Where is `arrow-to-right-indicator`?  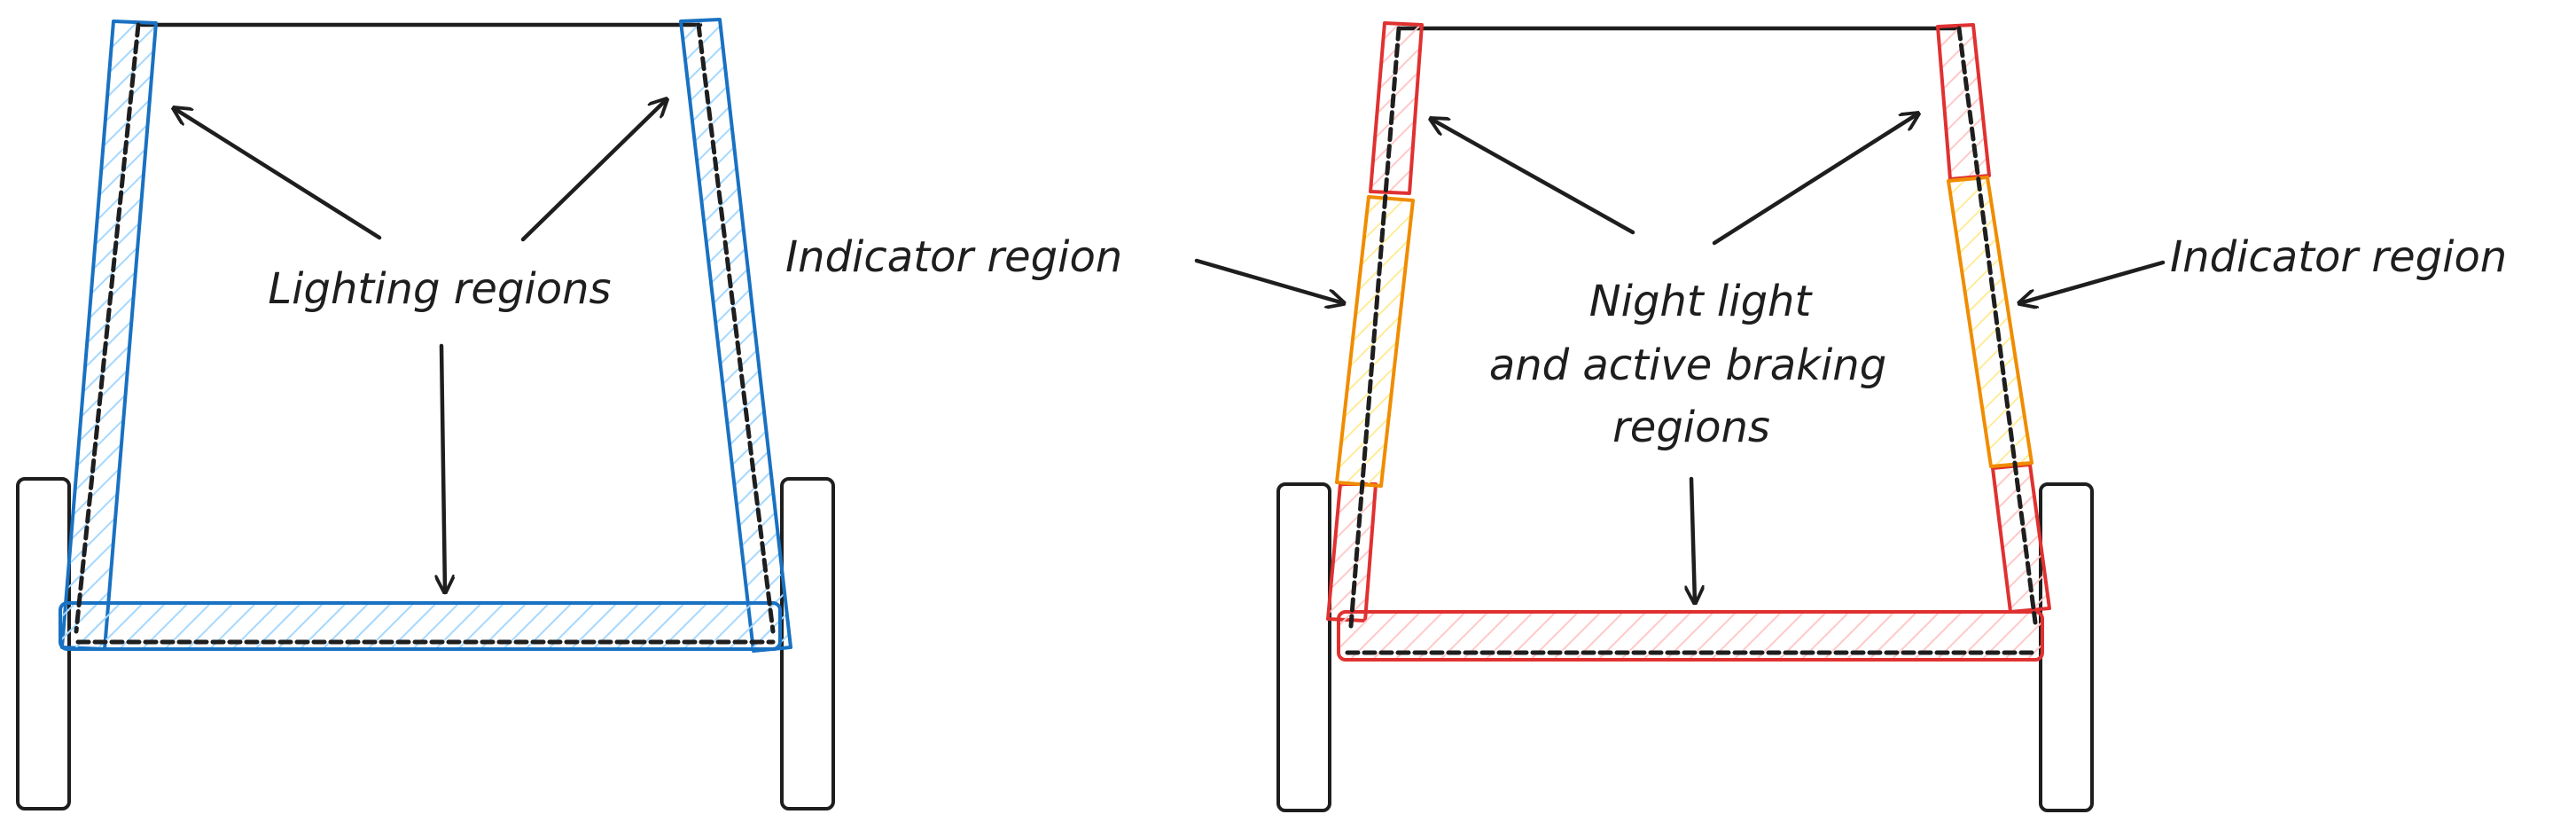
arrow-to-right-indicator is located at coordinates (2092, 281).